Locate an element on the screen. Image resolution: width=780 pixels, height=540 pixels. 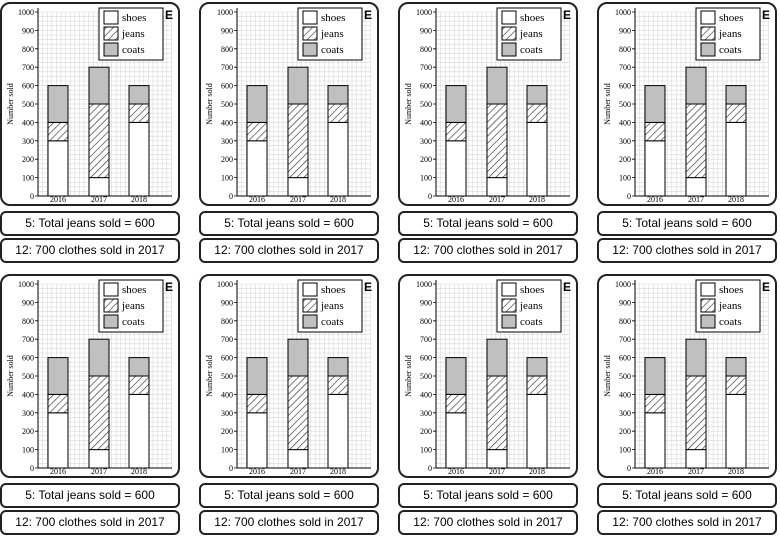
legend: shoes jeans coats is located at coordinates (330, 34).